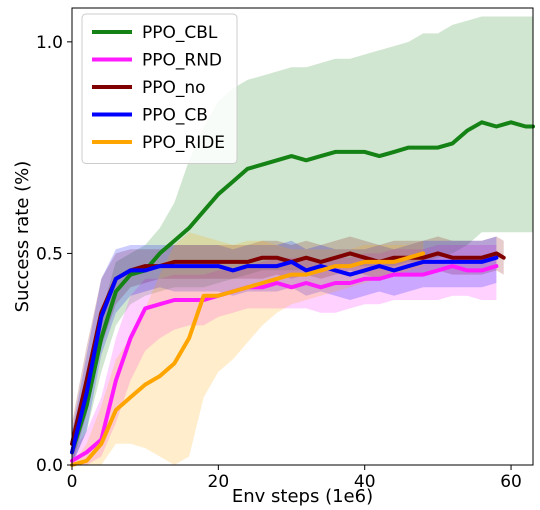 The height and width of the screenshot is (510, 540). Describe the element at coordinates (49, 43) in the screenshot. I see `y-tick-label: 1.0` at that location.